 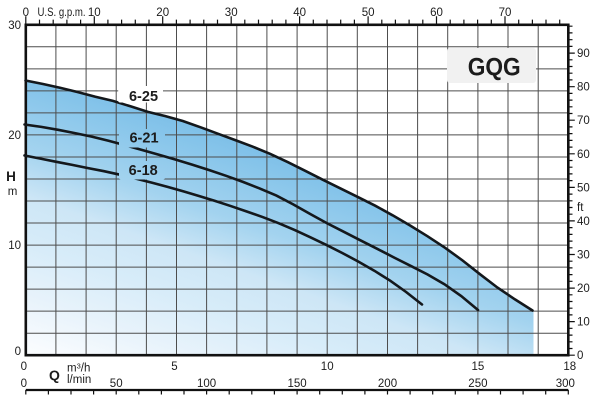 What do you see at coordinates (569, 367) in the screenshot?
I see `svg-text: 18` at bounding box center [569, 367].